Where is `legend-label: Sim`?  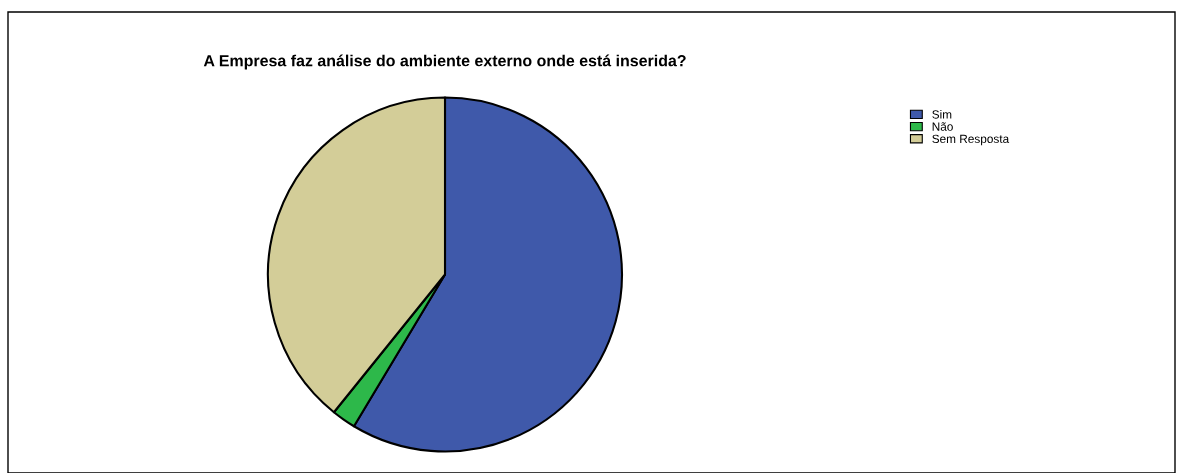
legend-label: Sim is located at coordinates (942, 114).